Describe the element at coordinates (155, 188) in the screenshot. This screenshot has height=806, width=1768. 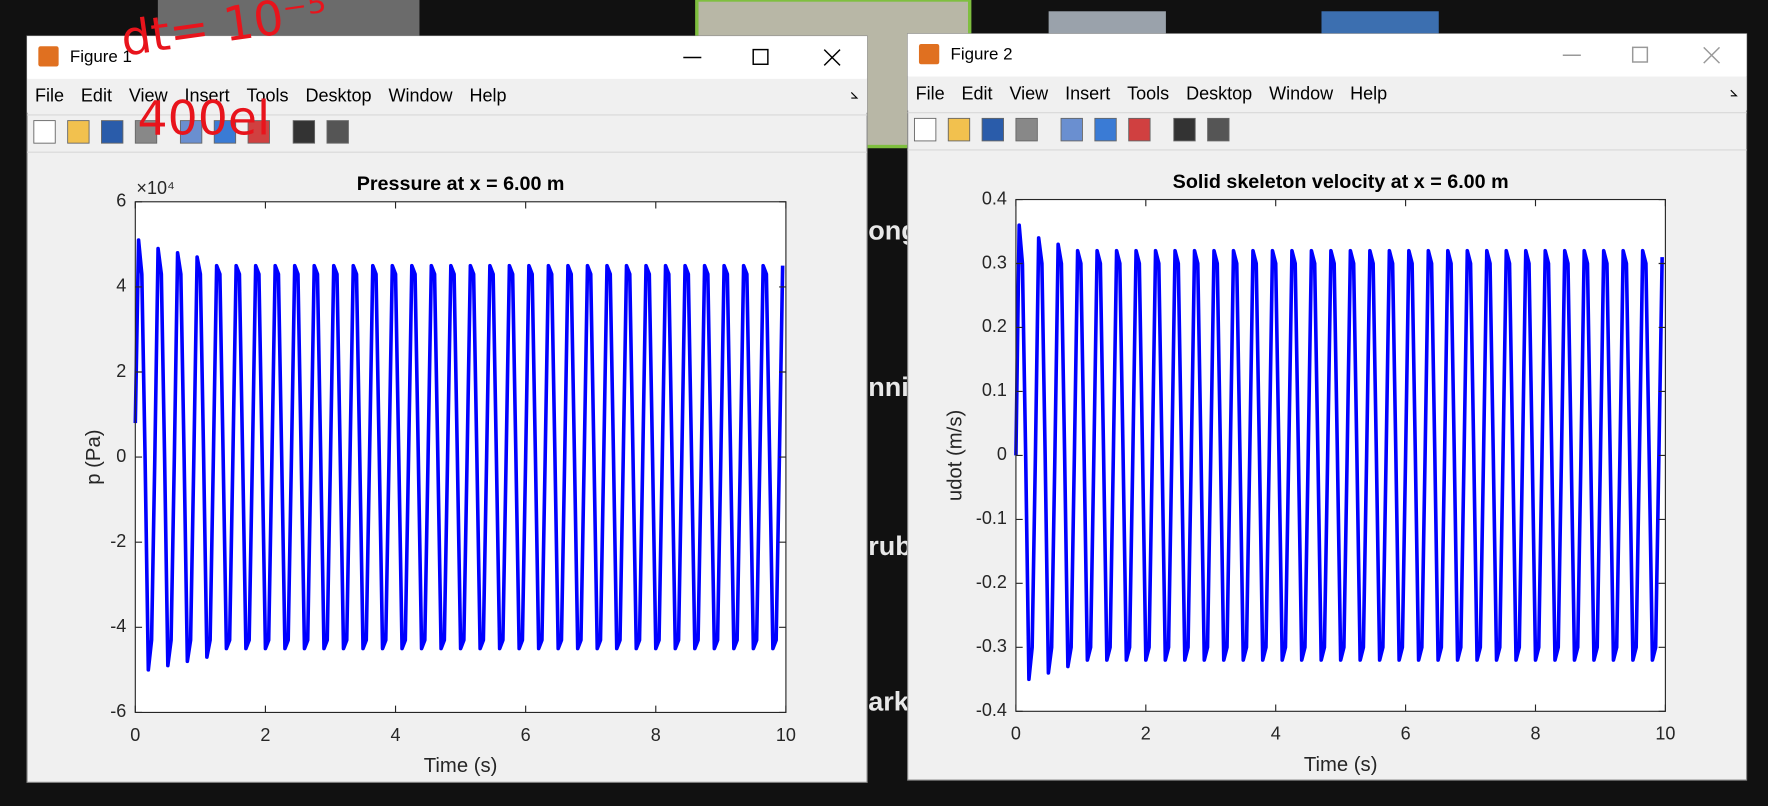
I see `y-exponent: ×10⁴` at that location.